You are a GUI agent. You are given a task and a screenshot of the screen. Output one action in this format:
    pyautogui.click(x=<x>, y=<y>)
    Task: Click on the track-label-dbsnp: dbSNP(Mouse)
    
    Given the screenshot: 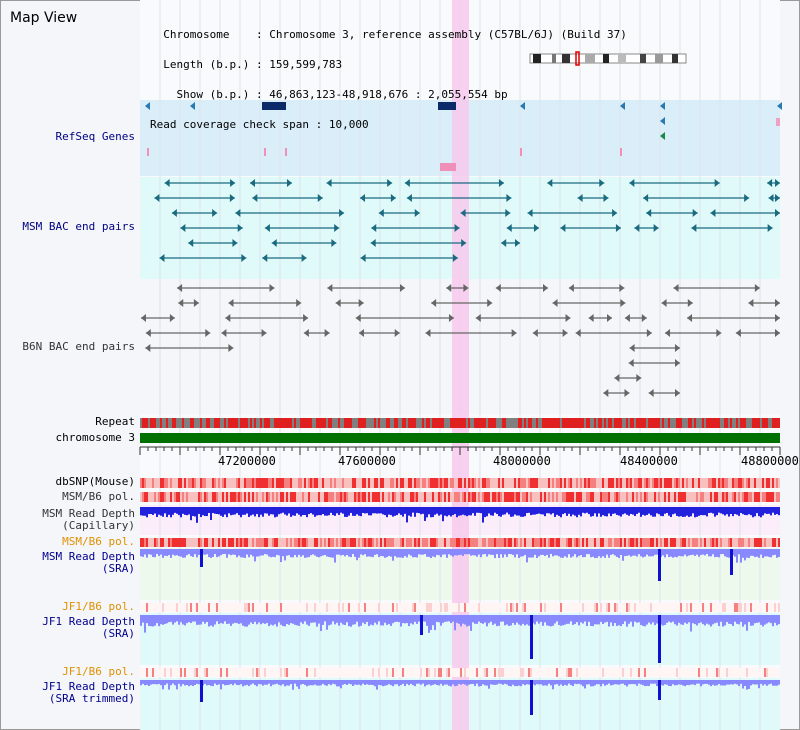 What is the action you would take?
    pyautogui.click(x=95, y=481)
    